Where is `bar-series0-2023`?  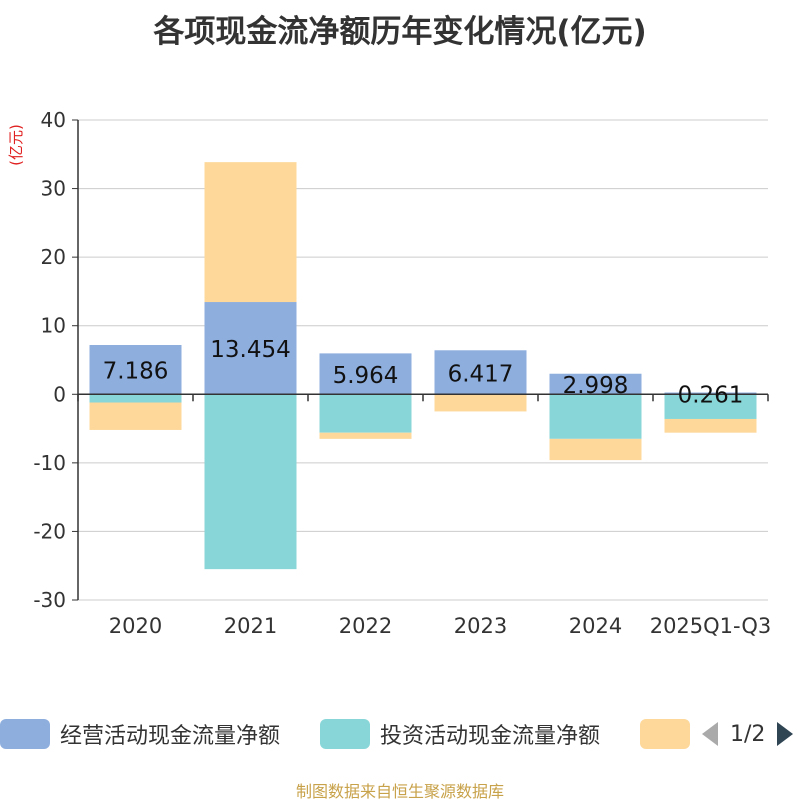
bar-series0-2023 is located at coordinates (480, 372).